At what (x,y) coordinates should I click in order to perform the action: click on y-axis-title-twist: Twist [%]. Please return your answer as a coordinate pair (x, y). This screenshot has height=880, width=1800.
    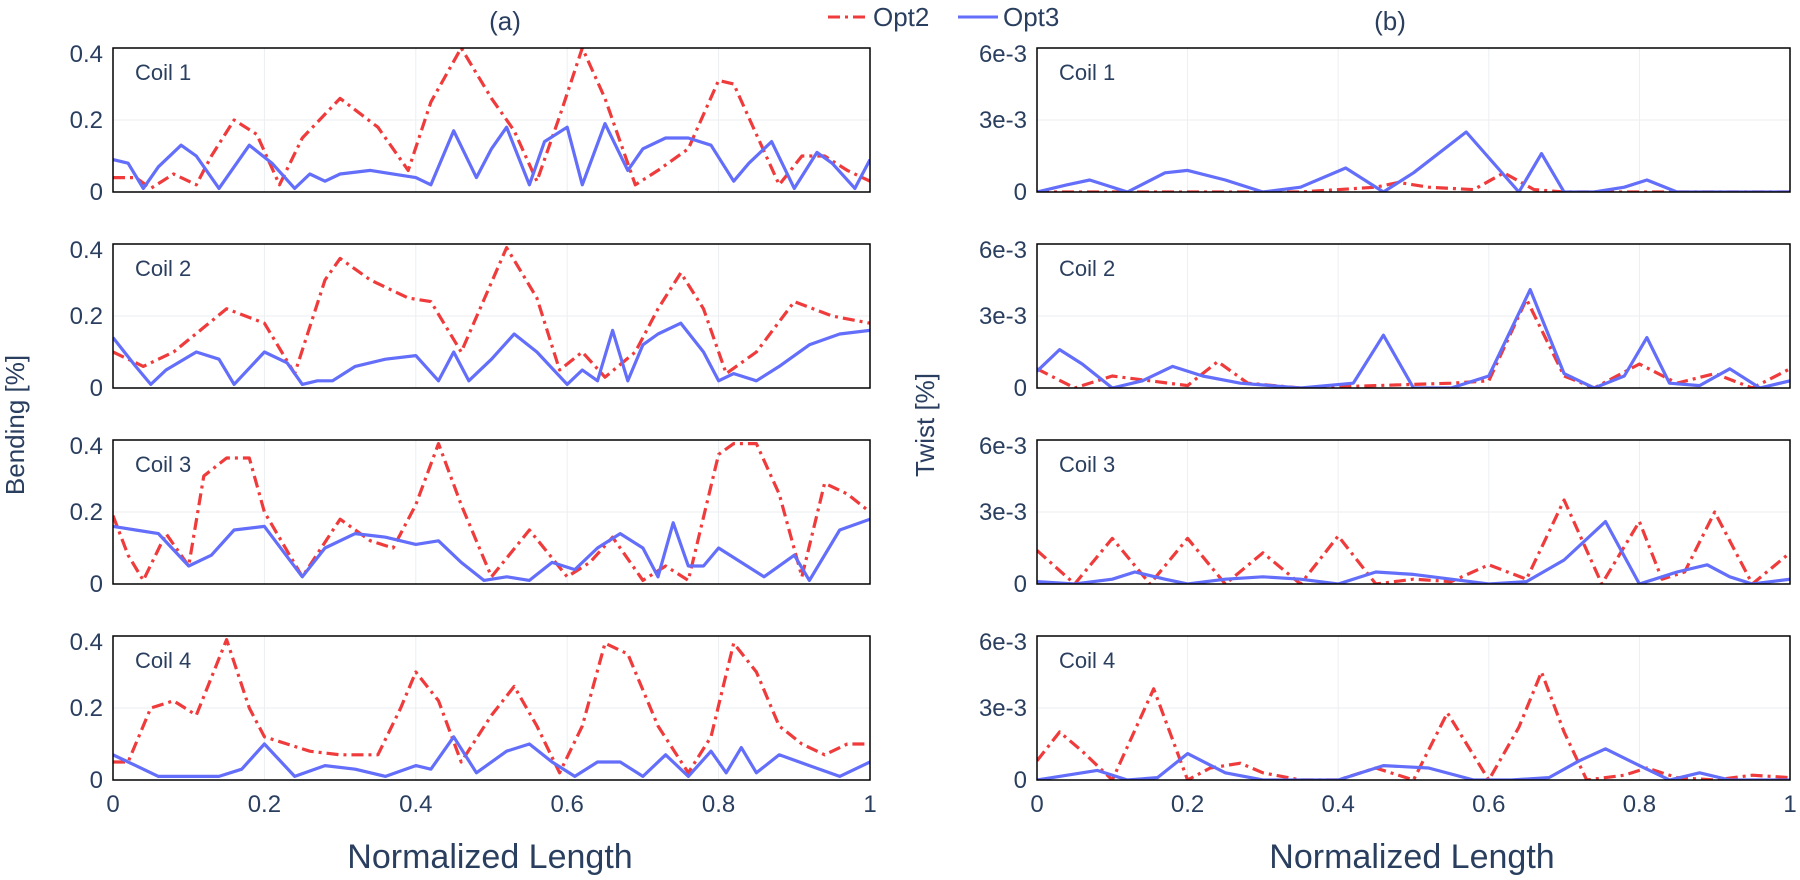
    Looking at the image, I should click on (925, 425).